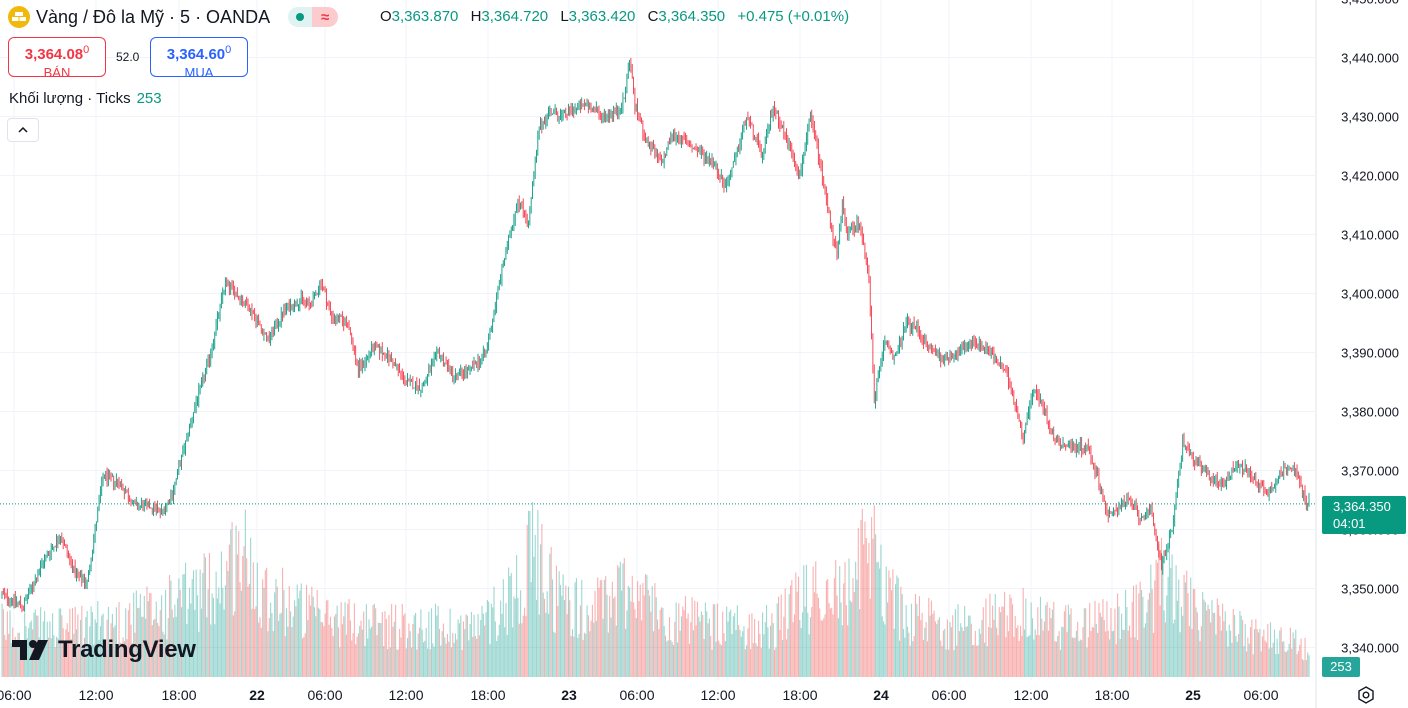  Describe the element at coordinates (569, 695) in the screenshot. I see `time-tick-label: 23` at that location.